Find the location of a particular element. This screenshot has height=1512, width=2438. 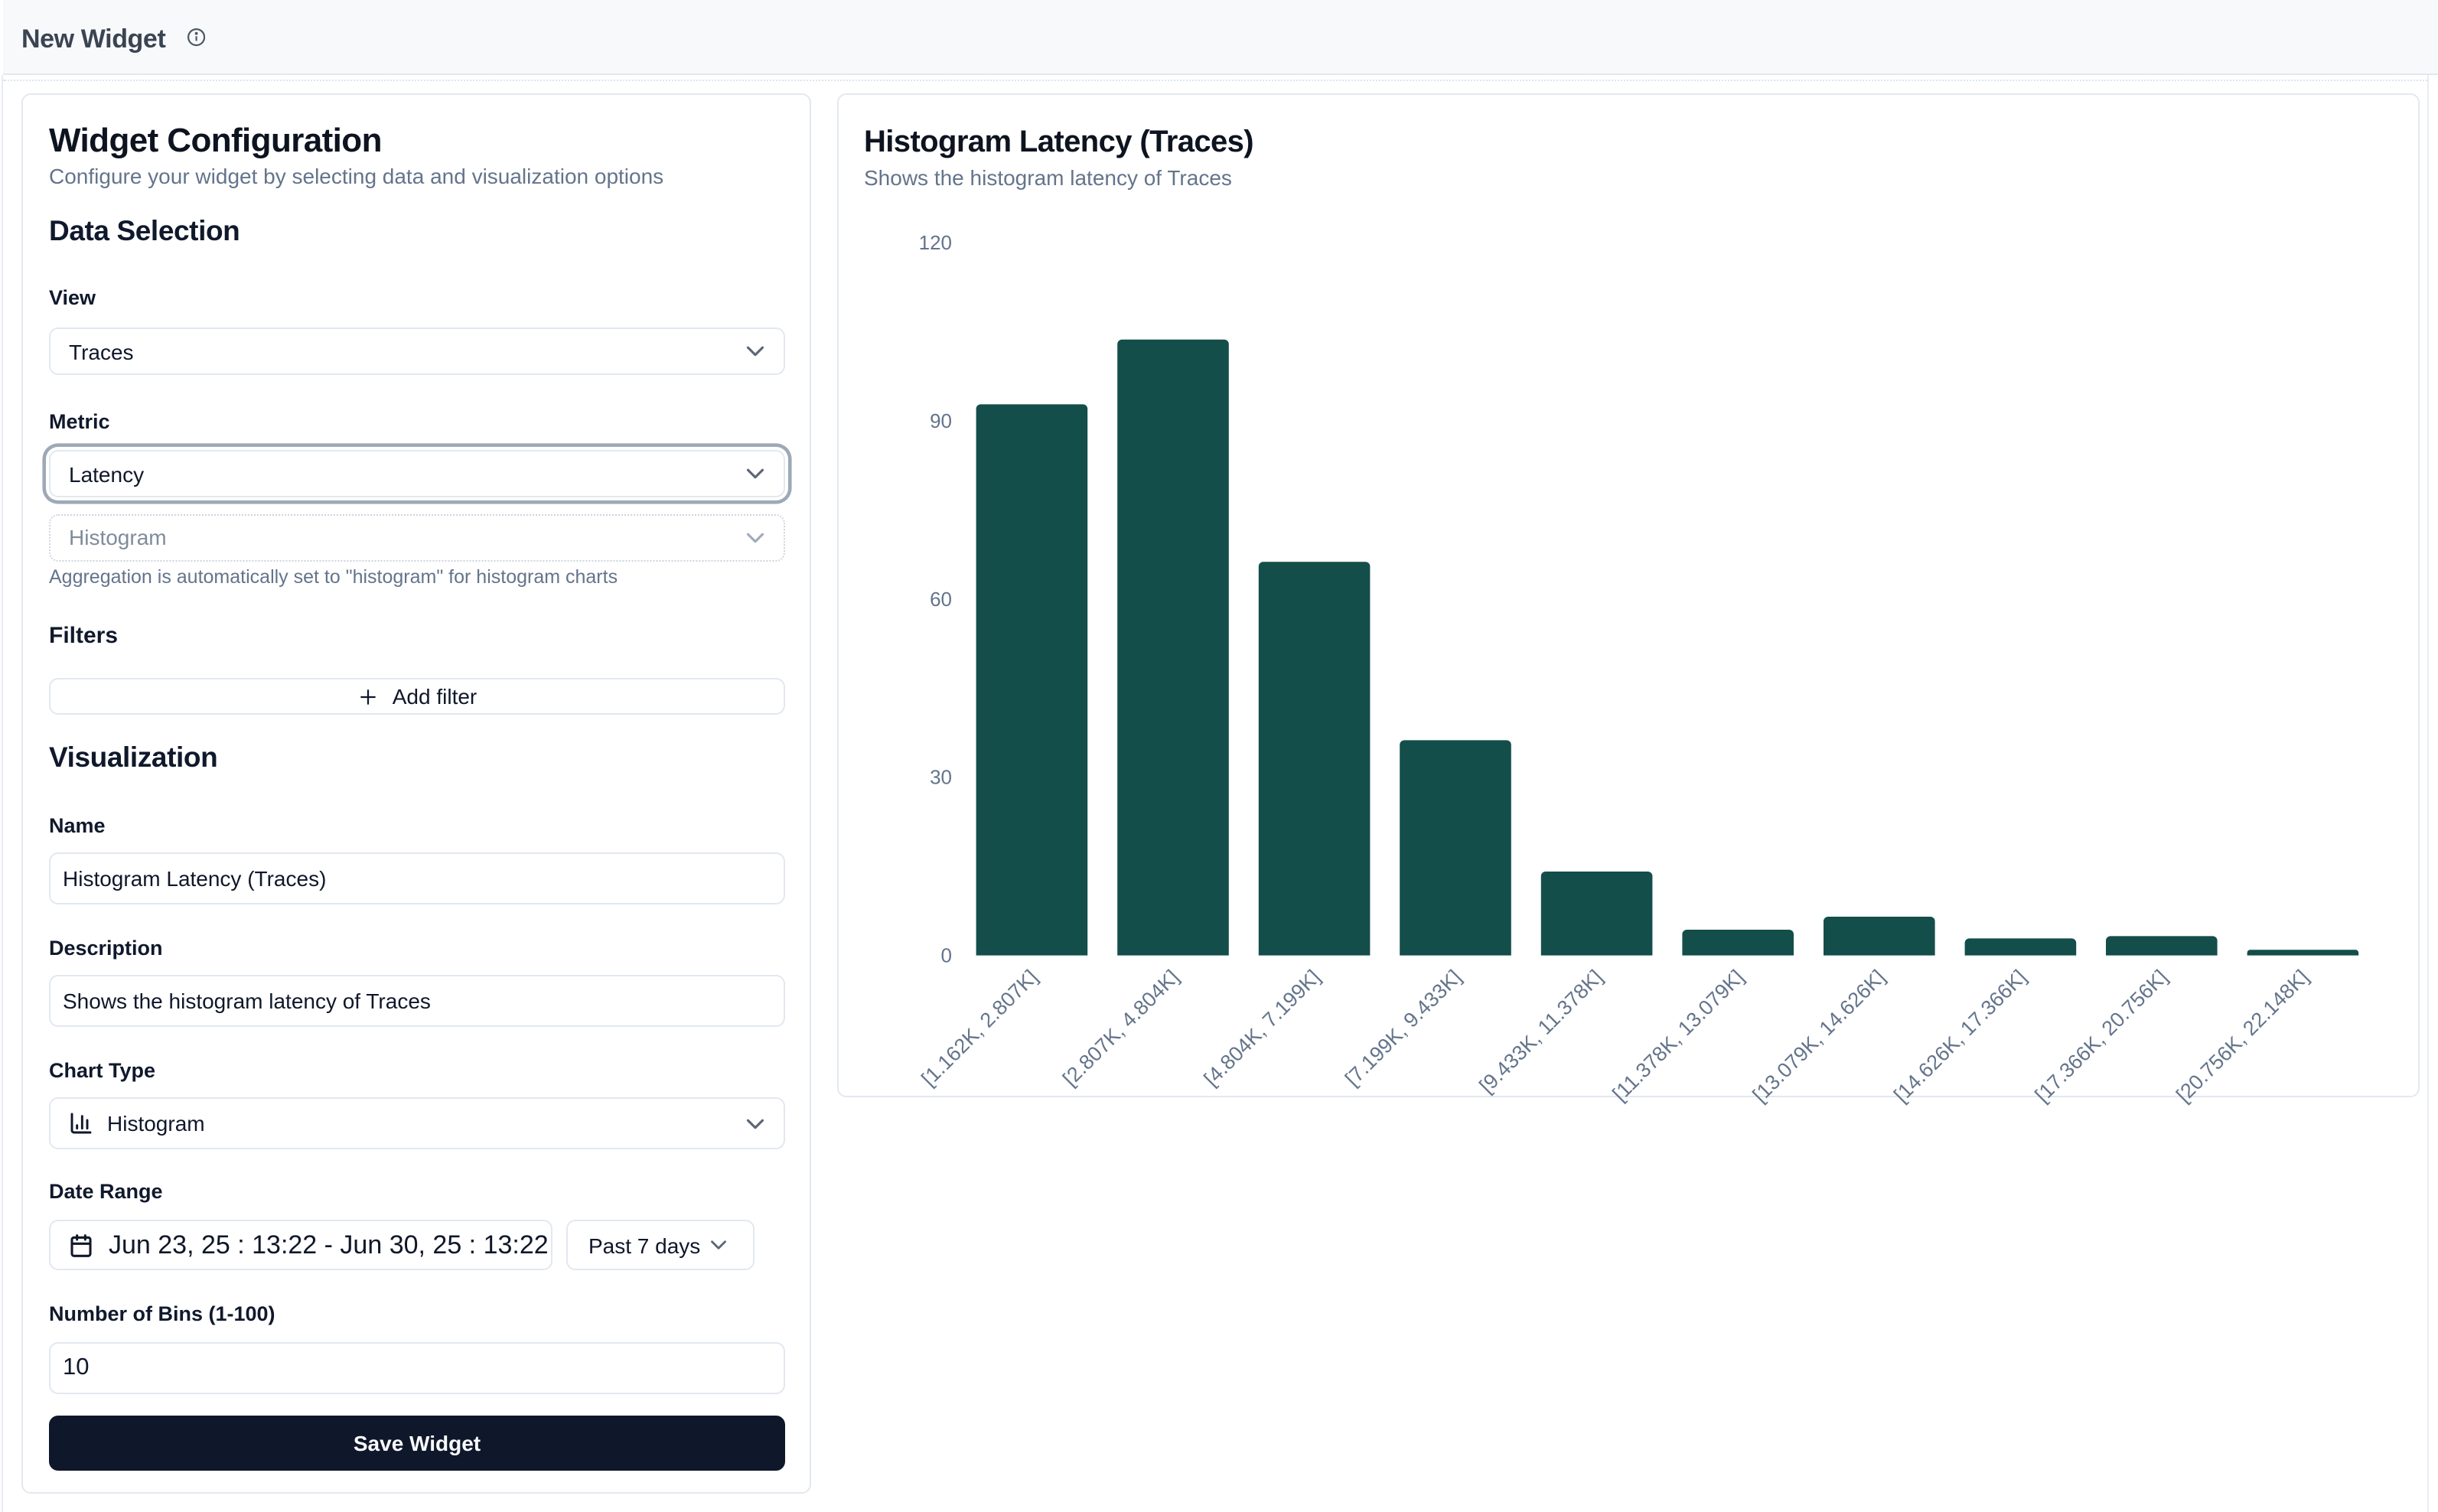

svg-text: [20.756K, 22.148K] is located at coordinates (2242, 1037).